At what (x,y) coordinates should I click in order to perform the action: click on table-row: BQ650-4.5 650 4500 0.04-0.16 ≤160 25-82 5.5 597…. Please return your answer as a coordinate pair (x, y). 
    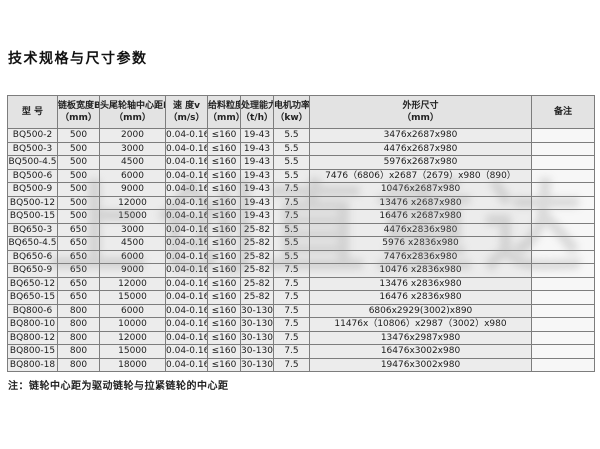
    Looking at the image, I should click on (301, 243).